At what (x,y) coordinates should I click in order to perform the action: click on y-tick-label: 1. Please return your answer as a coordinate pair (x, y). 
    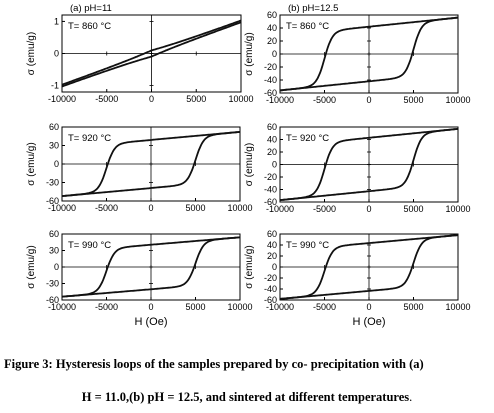
    Looking at the image, I should click on (56, 21).